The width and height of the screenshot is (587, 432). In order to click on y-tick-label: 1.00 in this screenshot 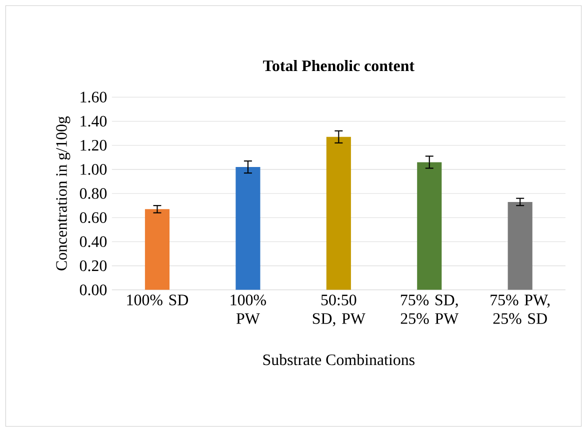, I will do `click(93, 169)`.